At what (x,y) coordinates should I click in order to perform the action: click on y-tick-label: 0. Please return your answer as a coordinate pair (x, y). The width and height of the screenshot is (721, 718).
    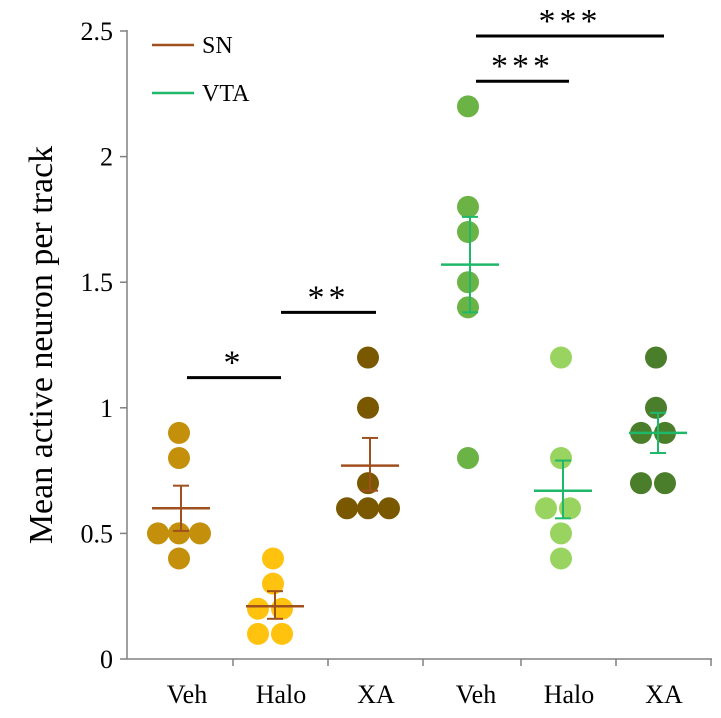
    Looking at the image, I should click on (106, 659).